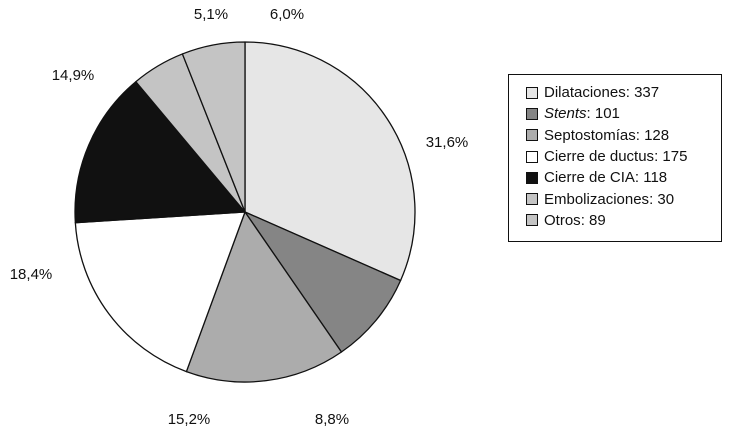 Image resolution: width=730 pixels, height=441 pixels. I want to click on legend-text: Otros: 89, so click(575, 220).